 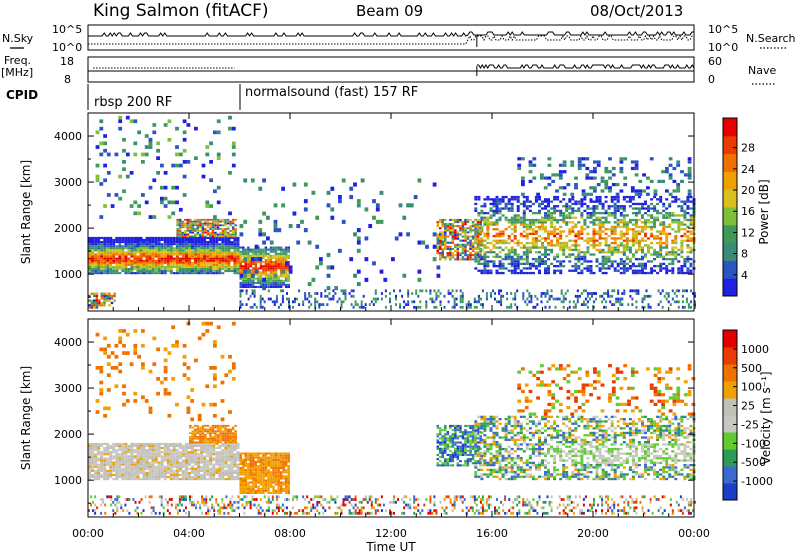 What do you see at coordinates (18, 38) in the screenshot?
I see `nsky-label: N.Sky` at bounding box center [18, 38].